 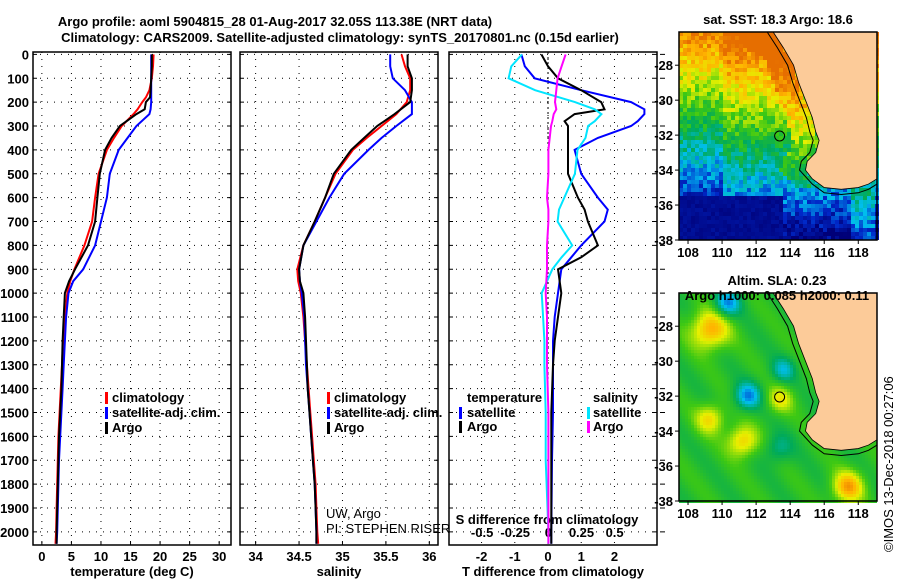 I want to click on map-y-tick-label: -30, so click(x=663, y=100).